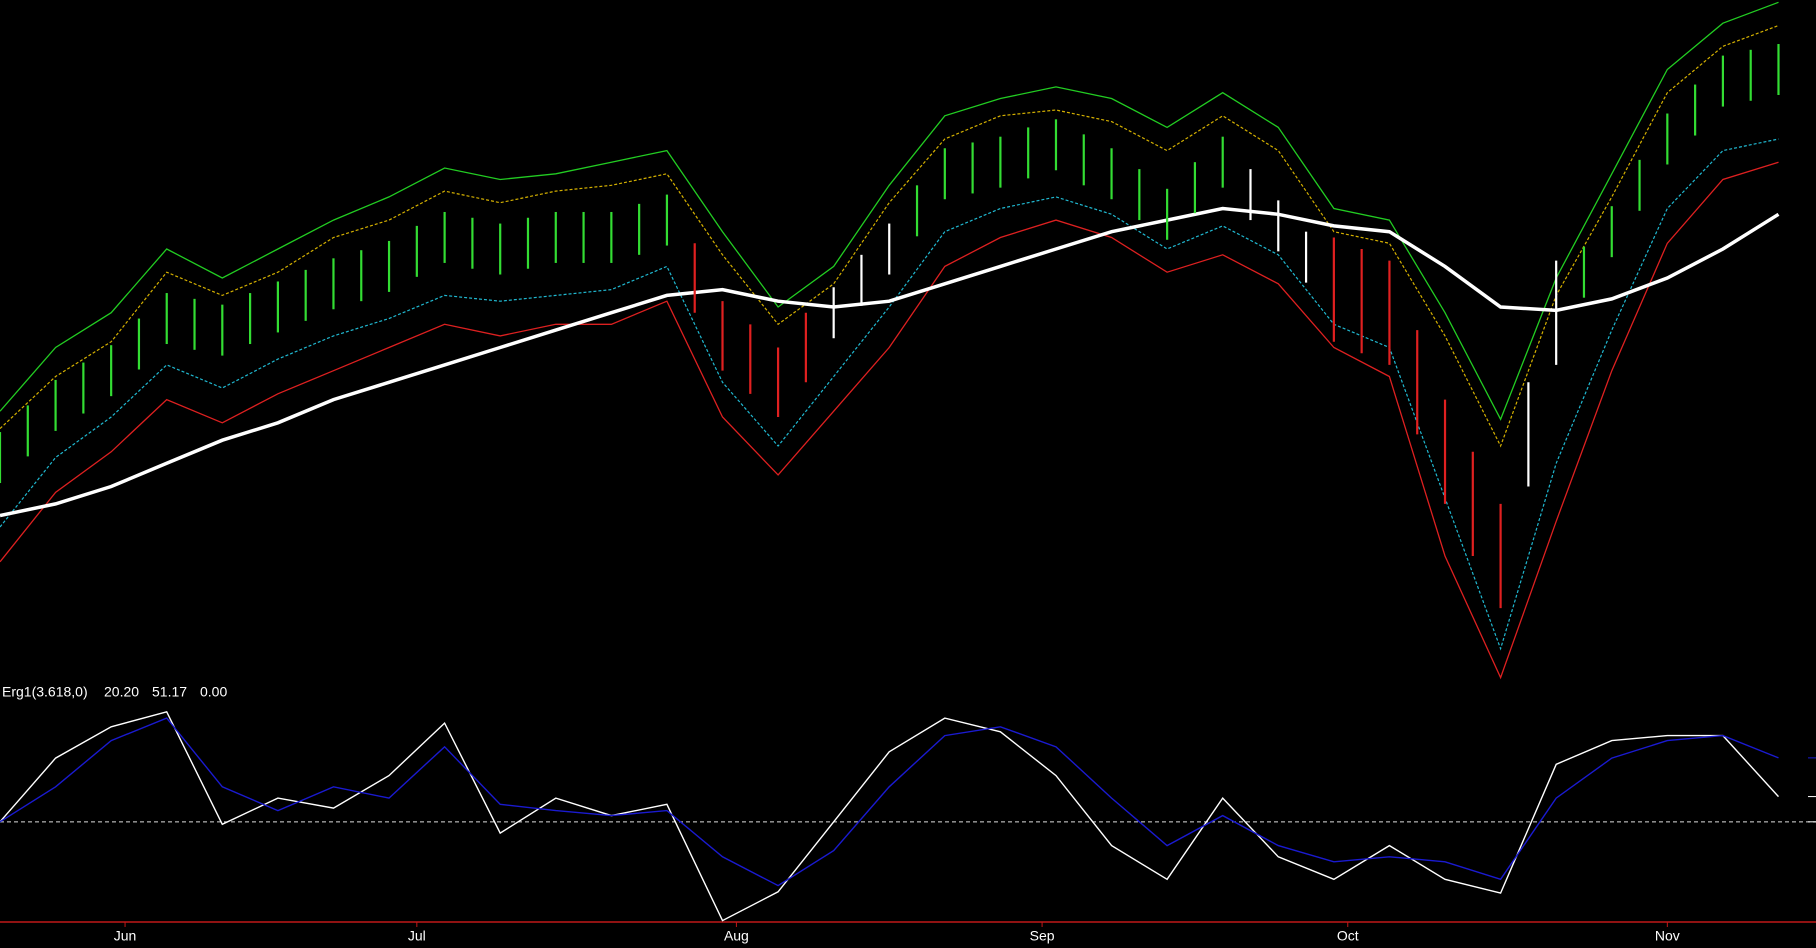 This screenshot has width=1816, height=948. Describe the element at coordinates (121, 692) in the screenshot. I see `readout: 20.20` at that location.